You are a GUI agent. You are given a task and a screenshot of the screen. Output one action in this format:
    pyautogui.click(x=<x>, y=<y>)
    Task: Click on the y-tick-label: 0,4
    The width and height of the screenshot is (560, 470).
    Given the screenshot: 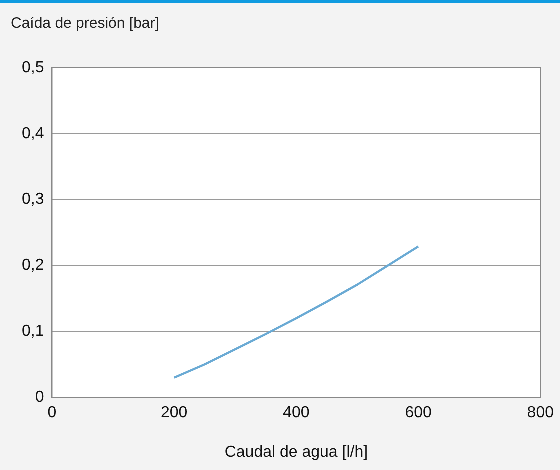 What is the action you would take?
    pyautogui.click(x=33, y=133)
    